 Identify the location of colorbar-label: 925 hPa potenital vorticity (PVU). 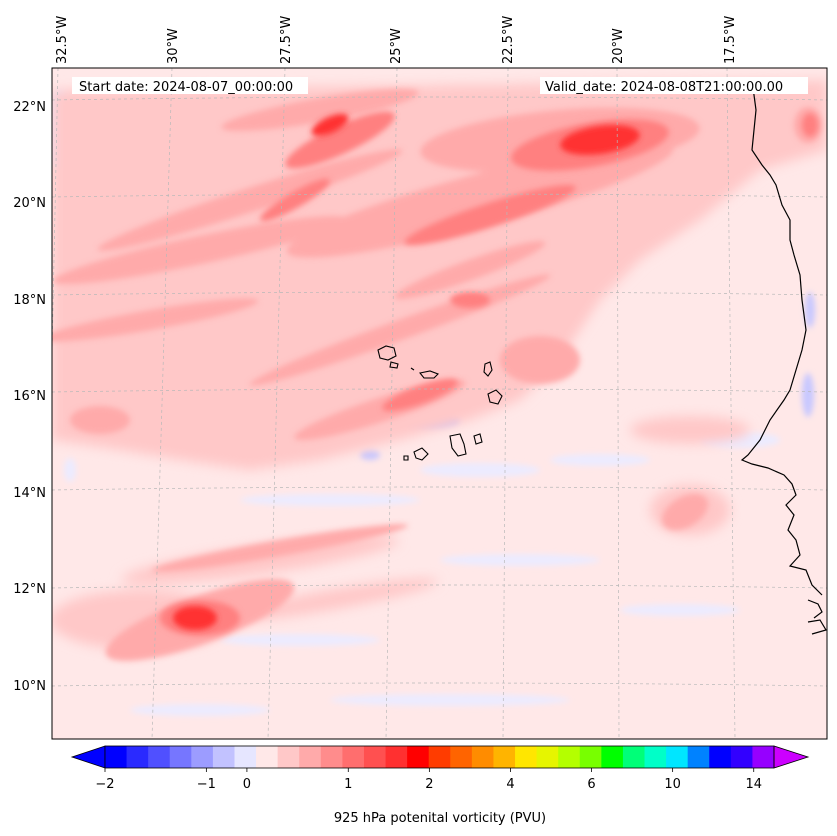
(440, 818).